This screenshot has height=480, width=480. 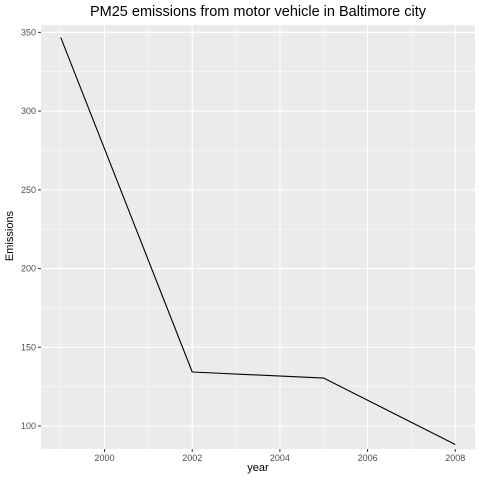 What do you see at coordinates (192, 458) in the screenshot?
I see `x-tick-label: 2002` at bounding box center [192, 458].